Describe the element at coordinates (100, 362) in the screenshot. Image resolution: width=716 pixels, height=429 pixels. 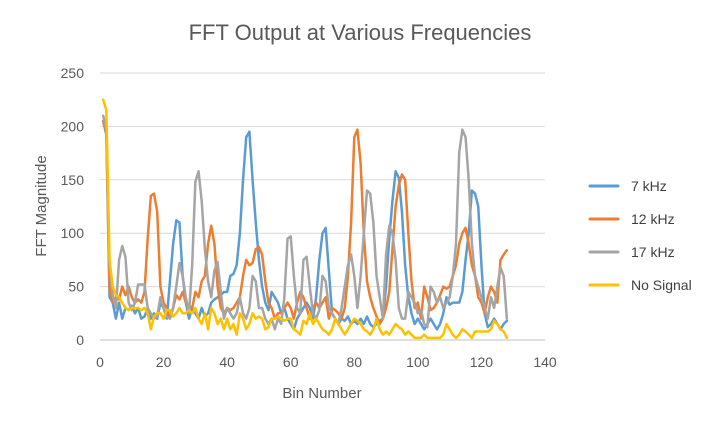
I see `x-tick-label: 0` at that location.